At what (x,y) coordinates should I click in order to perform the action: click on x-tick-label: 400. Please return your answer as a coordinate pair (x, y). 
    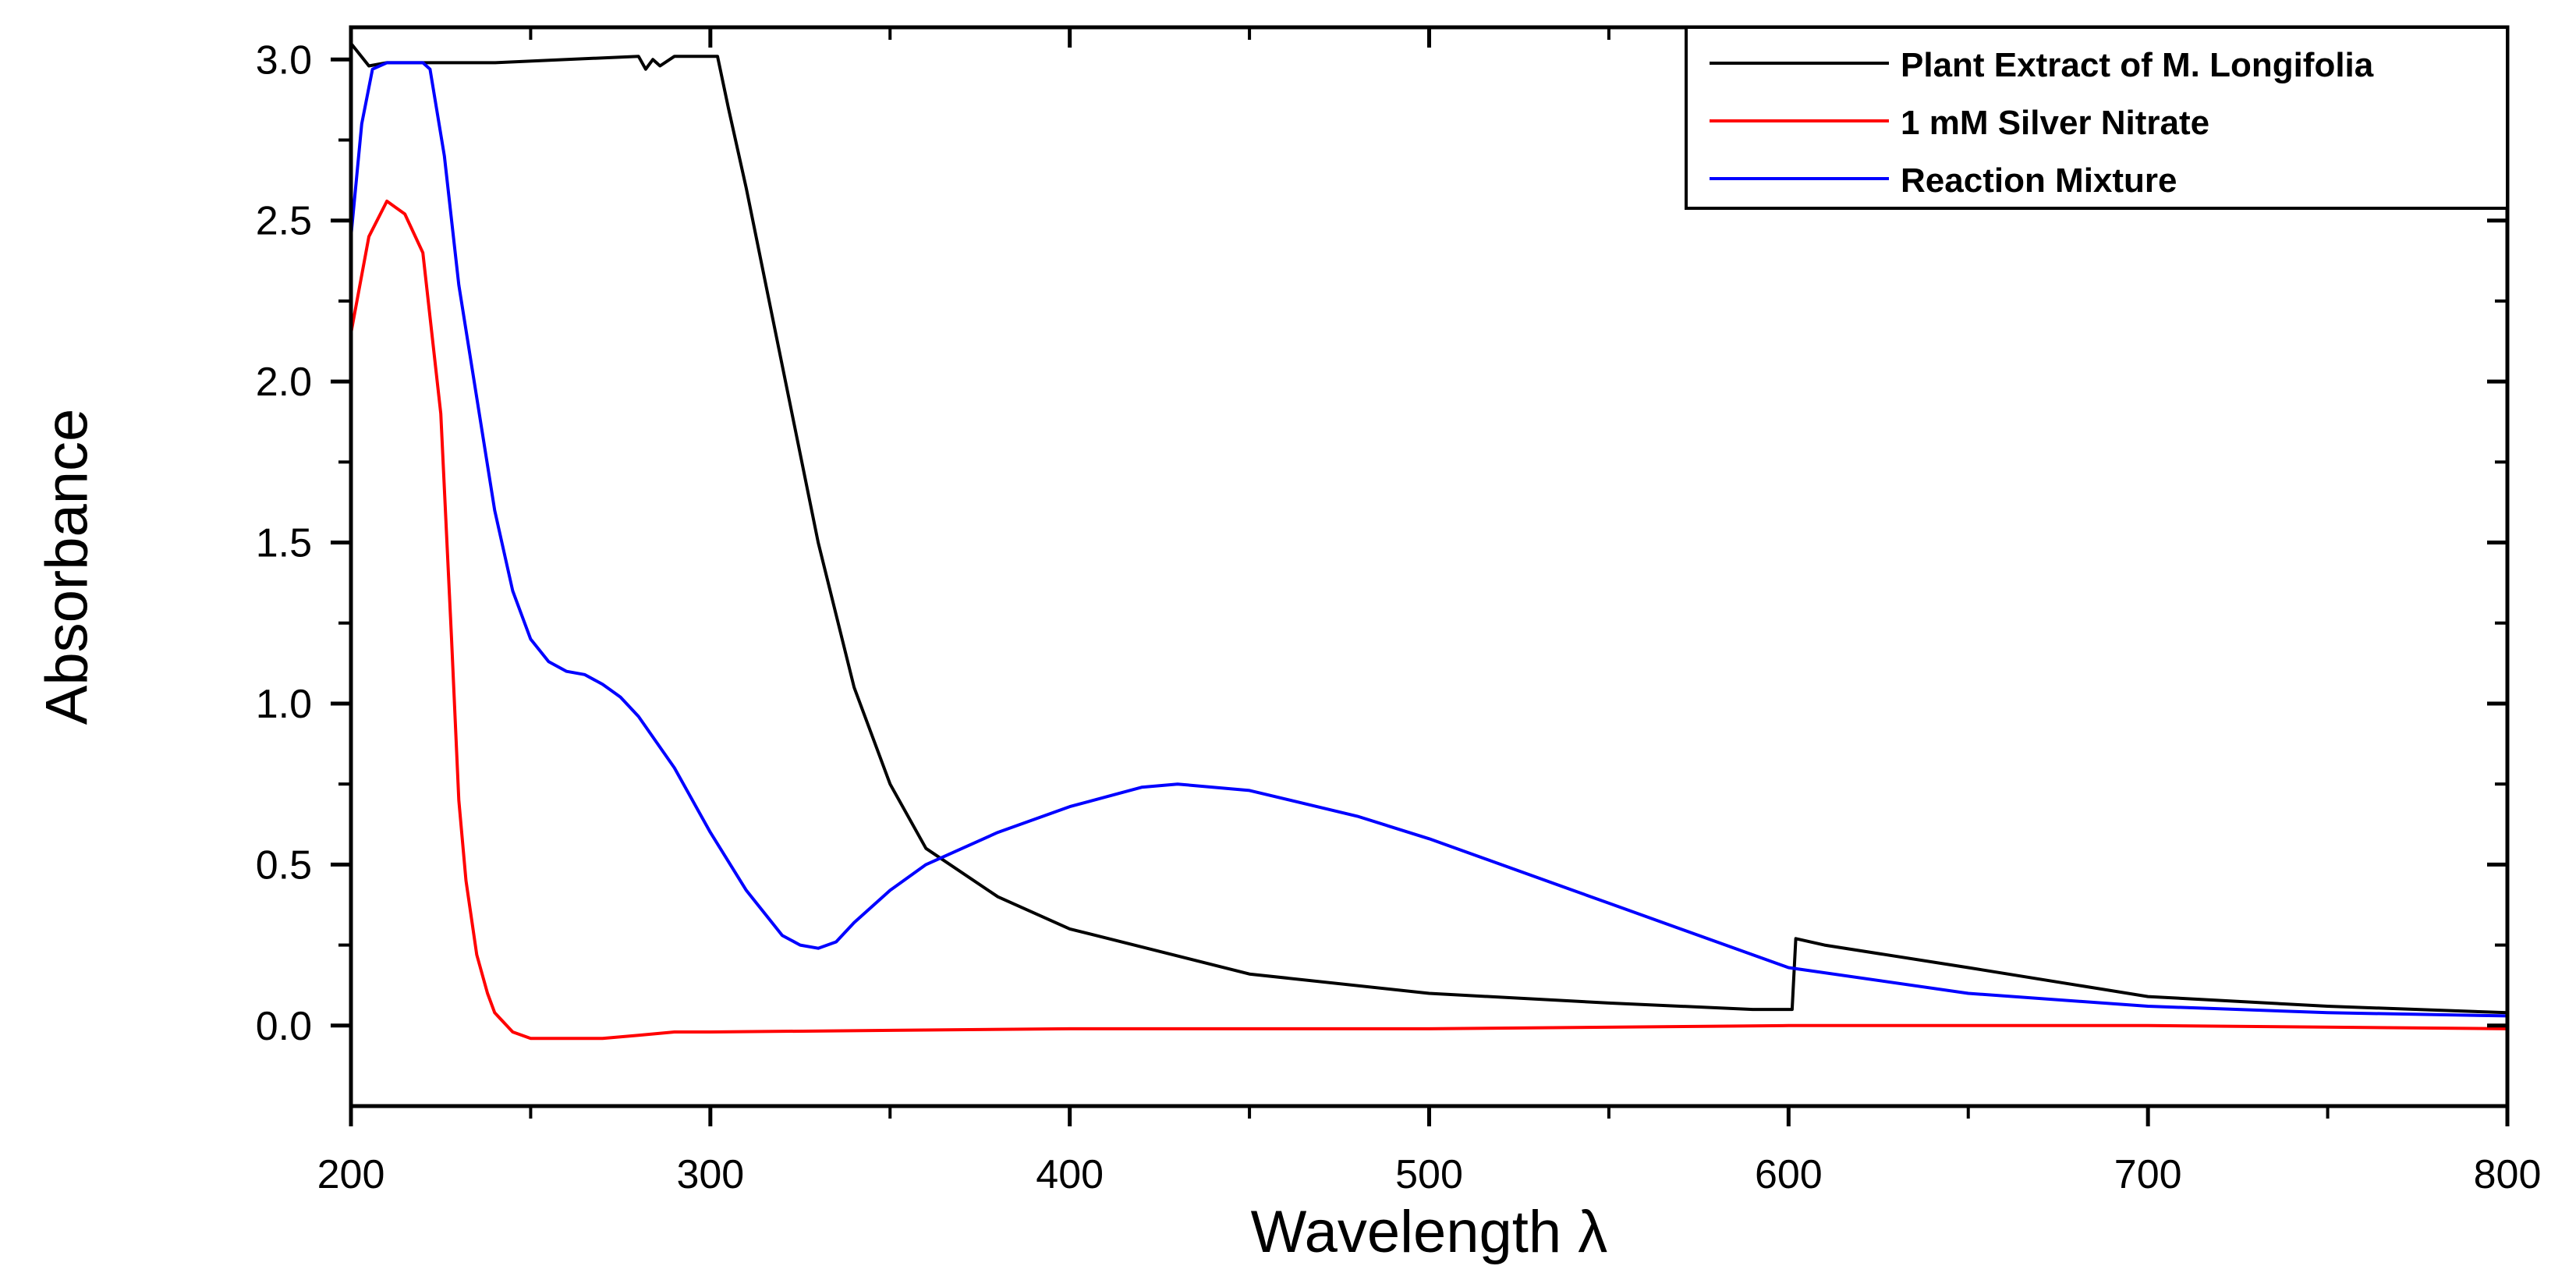
    Looking at the image, I should click on (1070, 1174).